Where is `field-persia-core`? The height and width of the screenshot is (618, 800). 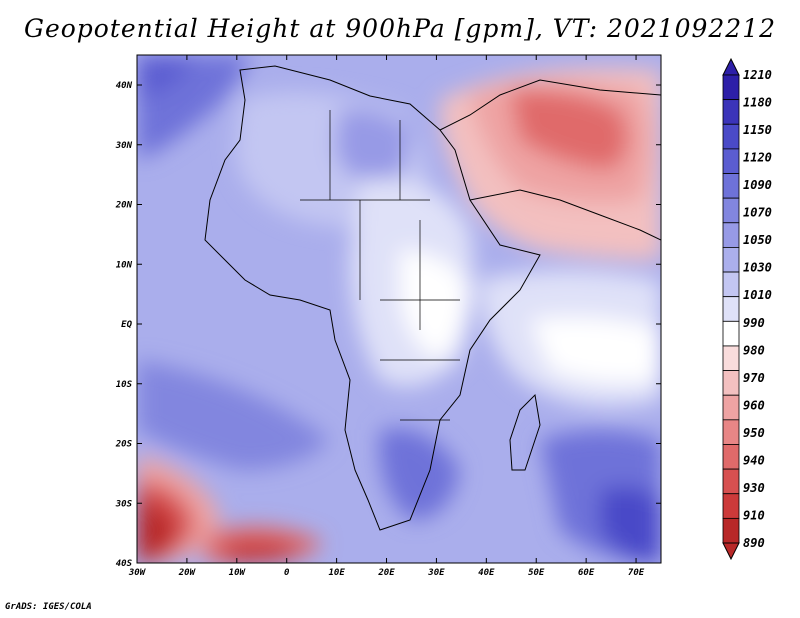
field-persia-core is located at coordinates (569, 129).